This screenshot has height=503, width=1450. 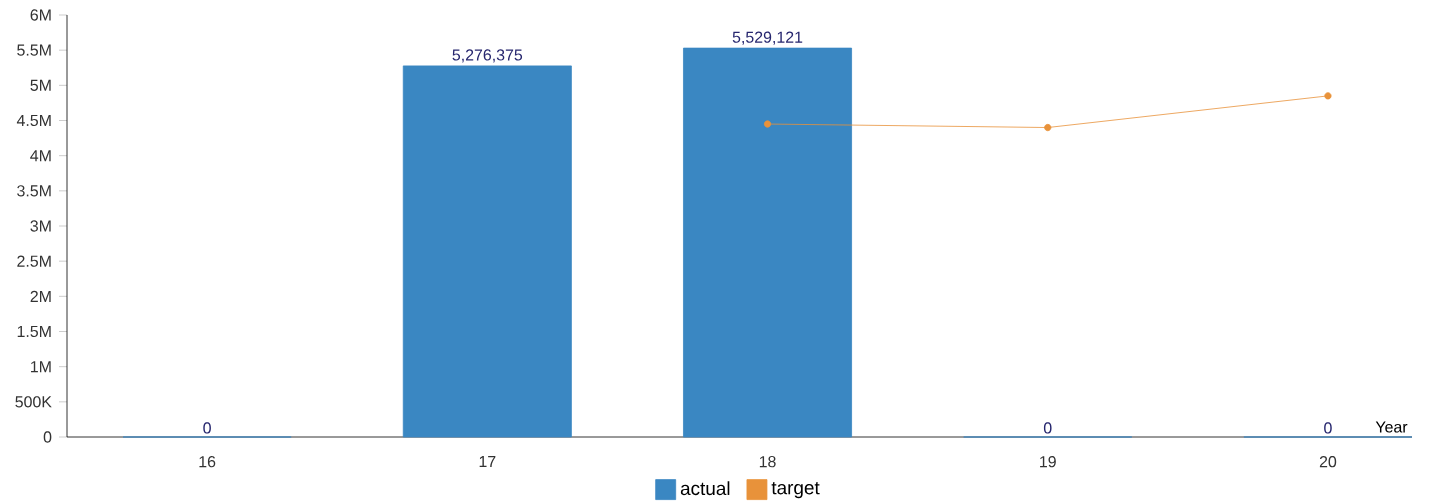 What do you see at coordinates (40, 85) in the screenshot?
I see `y-tick-label: 5M` at bounding box center [40, 85].